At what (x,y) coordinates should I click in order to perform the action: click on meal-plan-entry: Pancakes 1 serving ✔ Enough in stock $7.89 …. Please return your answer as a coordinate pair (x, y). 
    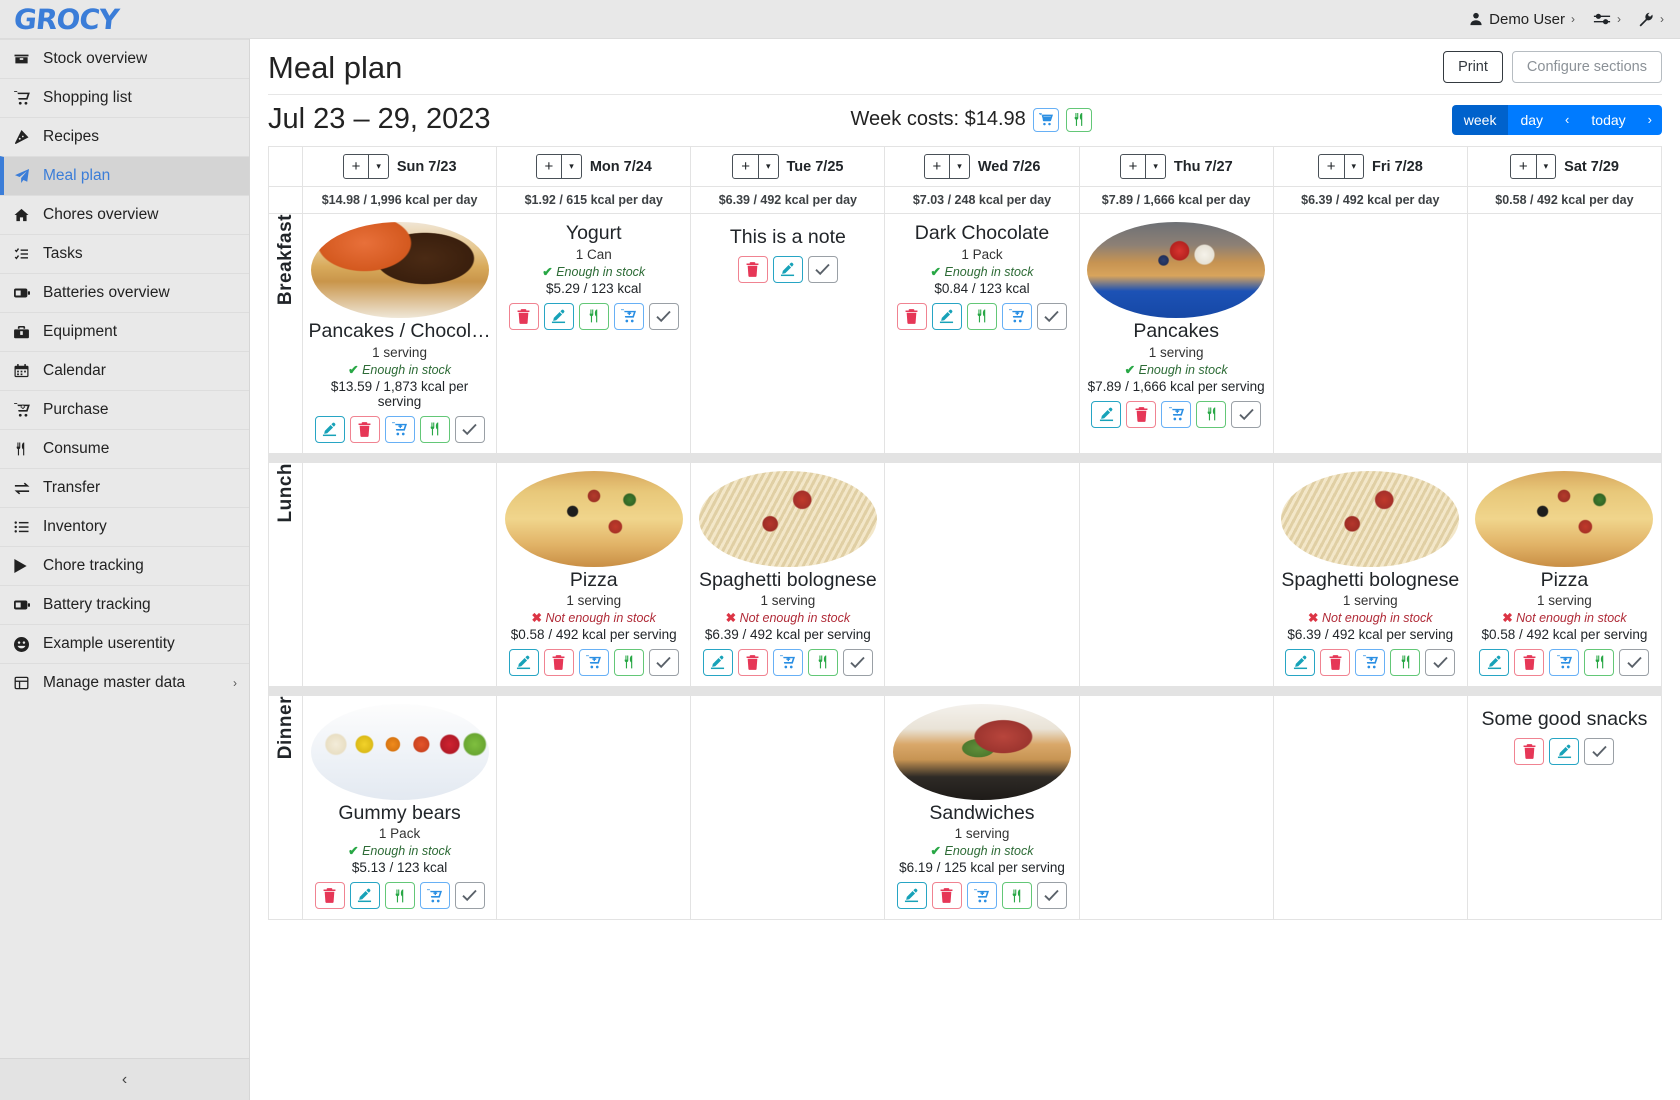
    Looking at the image, I should click on (1176, 325).